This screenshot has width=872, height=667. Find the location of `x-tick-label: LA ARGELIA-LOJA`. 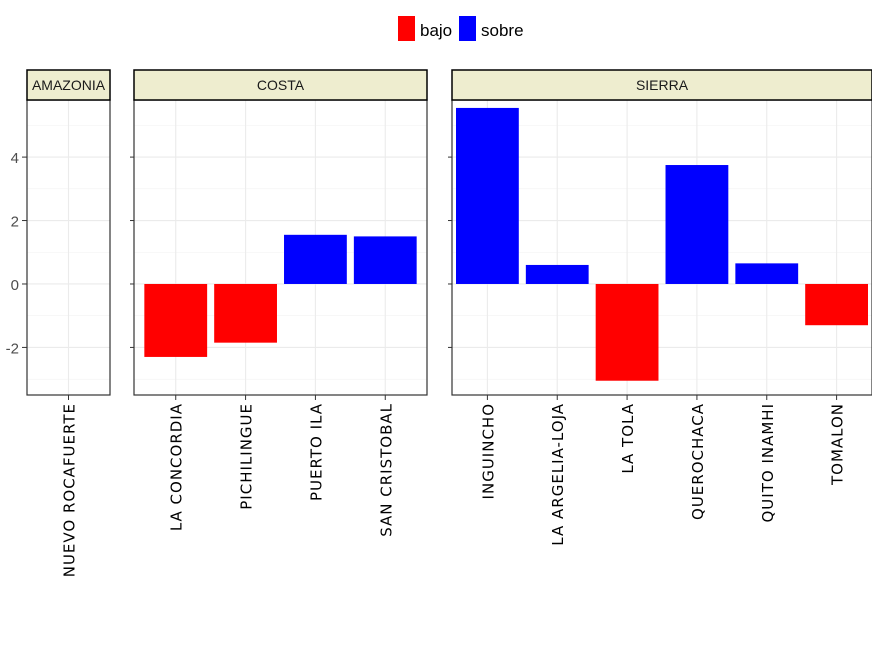

x-tick-label: LA ARGELIA-LOJA is located at coordinates (558, 474).